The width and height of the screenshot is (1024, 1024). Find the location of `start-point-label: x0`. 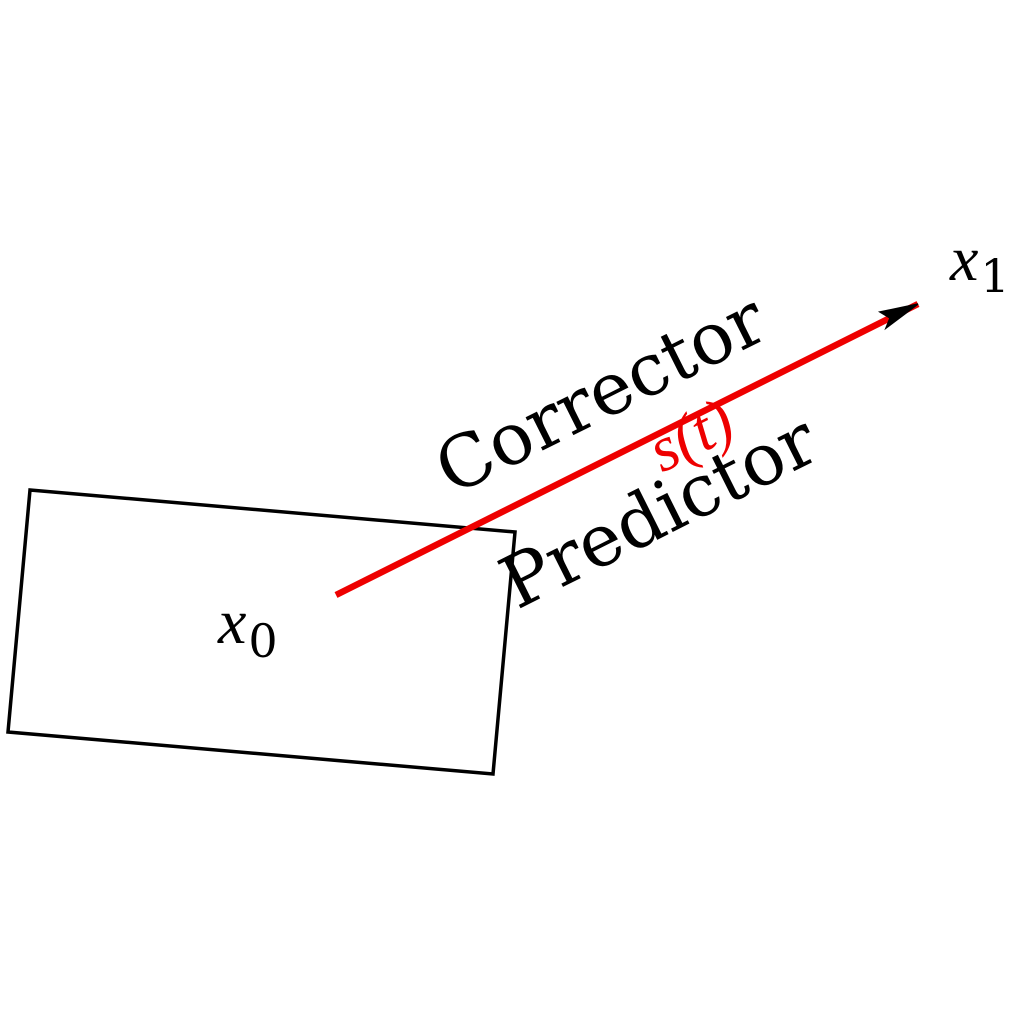

start-point-label: x0 is located at coordinates (247, 627).